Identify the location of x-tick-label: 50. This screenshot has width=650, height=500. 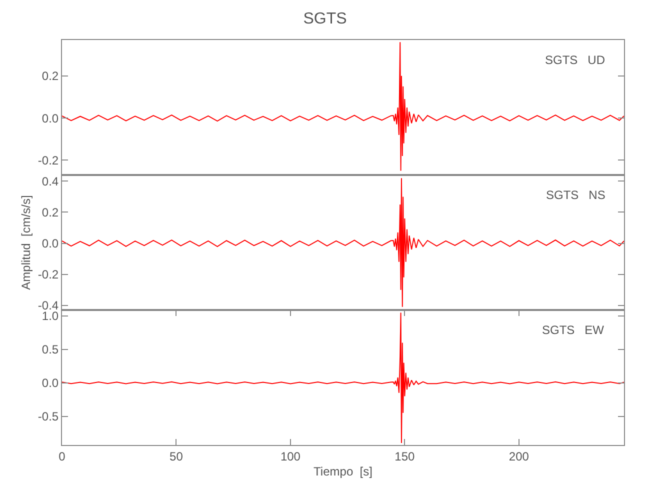
(177, 456).